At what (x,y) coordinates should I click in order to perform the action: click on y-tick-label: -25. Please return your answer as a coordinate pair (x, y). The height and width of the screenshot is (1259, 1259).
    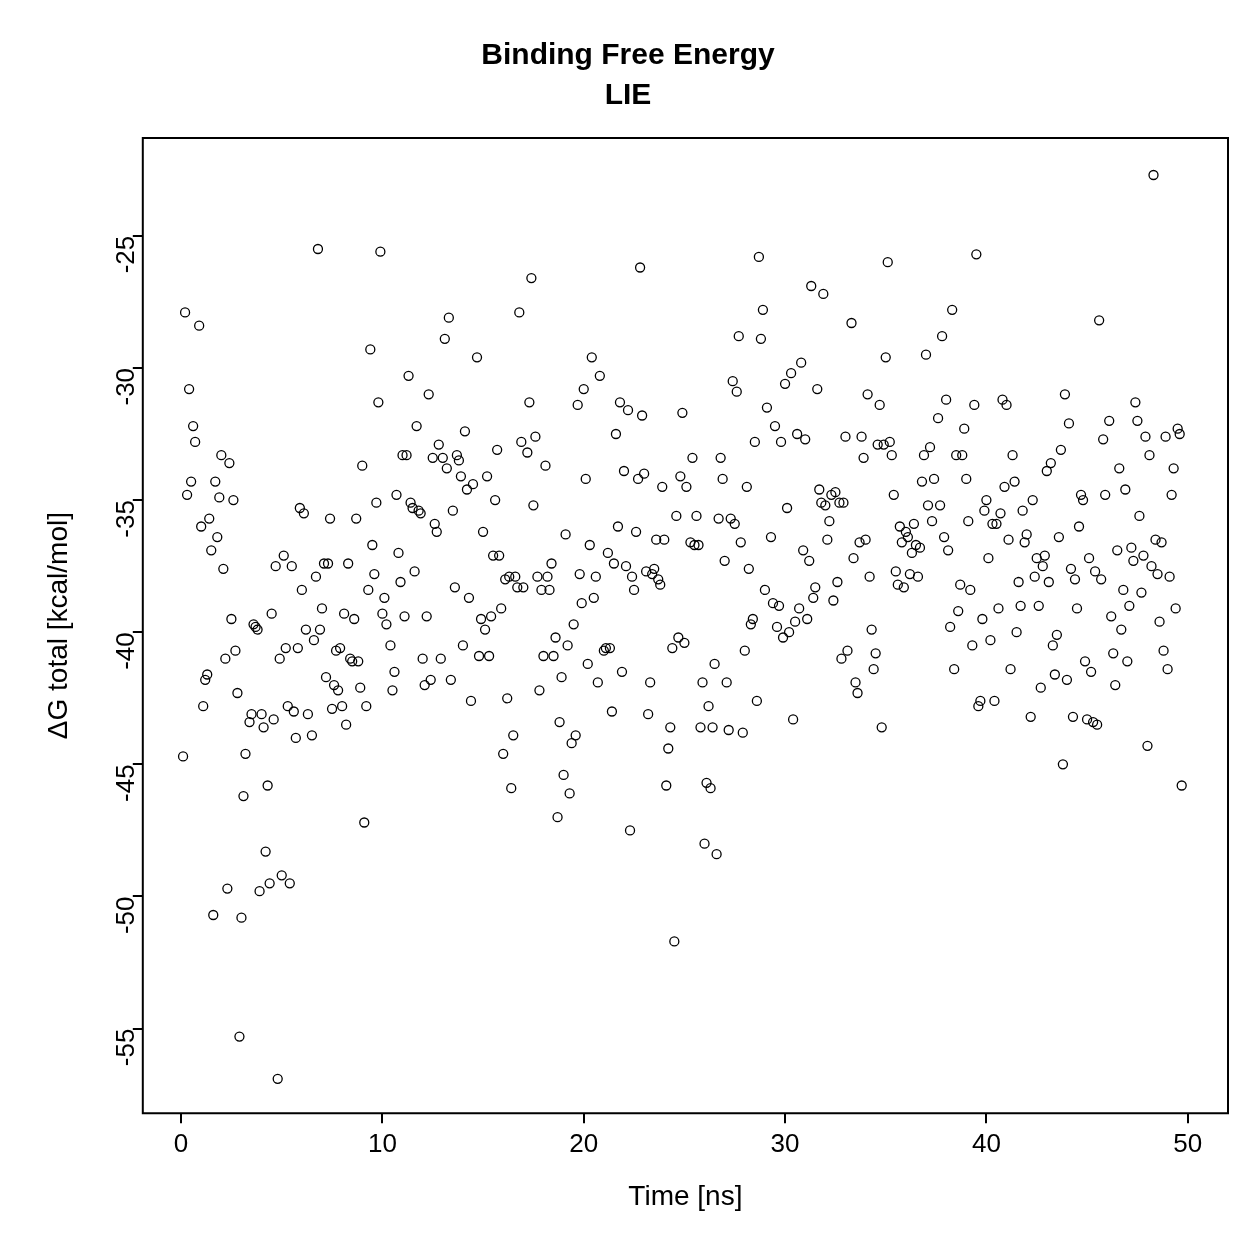
    Looking at the image, I should click on (124, 254).